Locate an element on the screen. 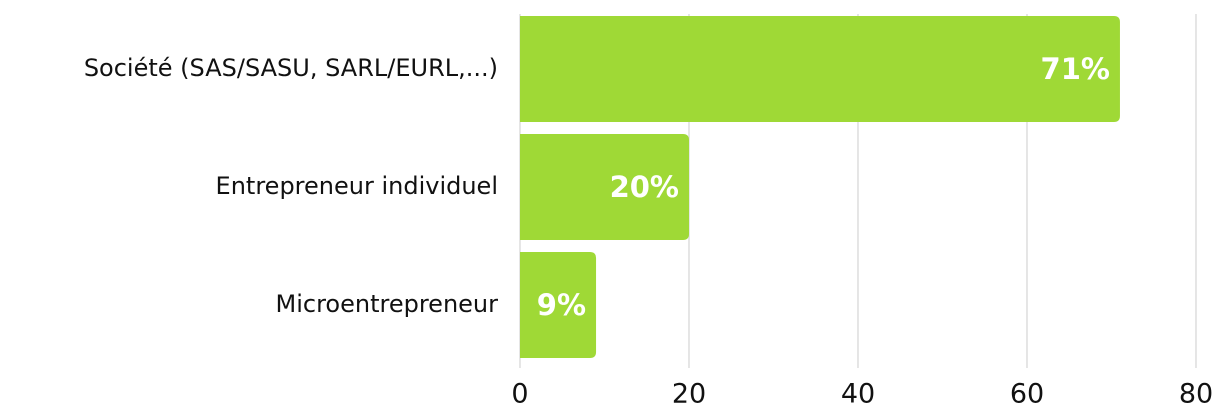 The height and width of the screenshot is (412, 1216). value-label: 71% is located at coordinates (1075, 69).